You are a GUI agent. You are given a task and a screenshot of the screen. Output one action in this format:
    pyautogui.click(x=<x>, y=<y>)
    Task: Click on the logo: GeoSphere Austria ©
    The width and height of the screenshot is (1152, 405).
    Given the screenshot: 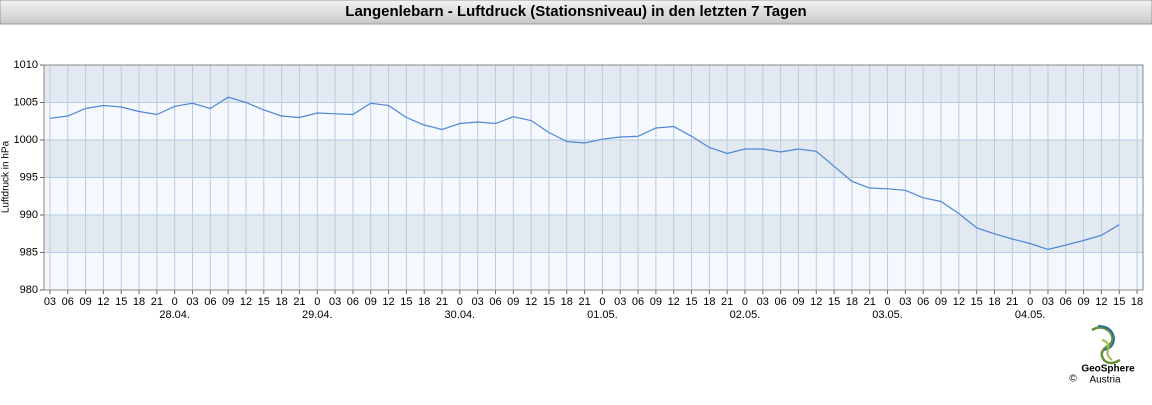 What is the action you would take?
    pyautogui.click(x=1102, y=355)
    